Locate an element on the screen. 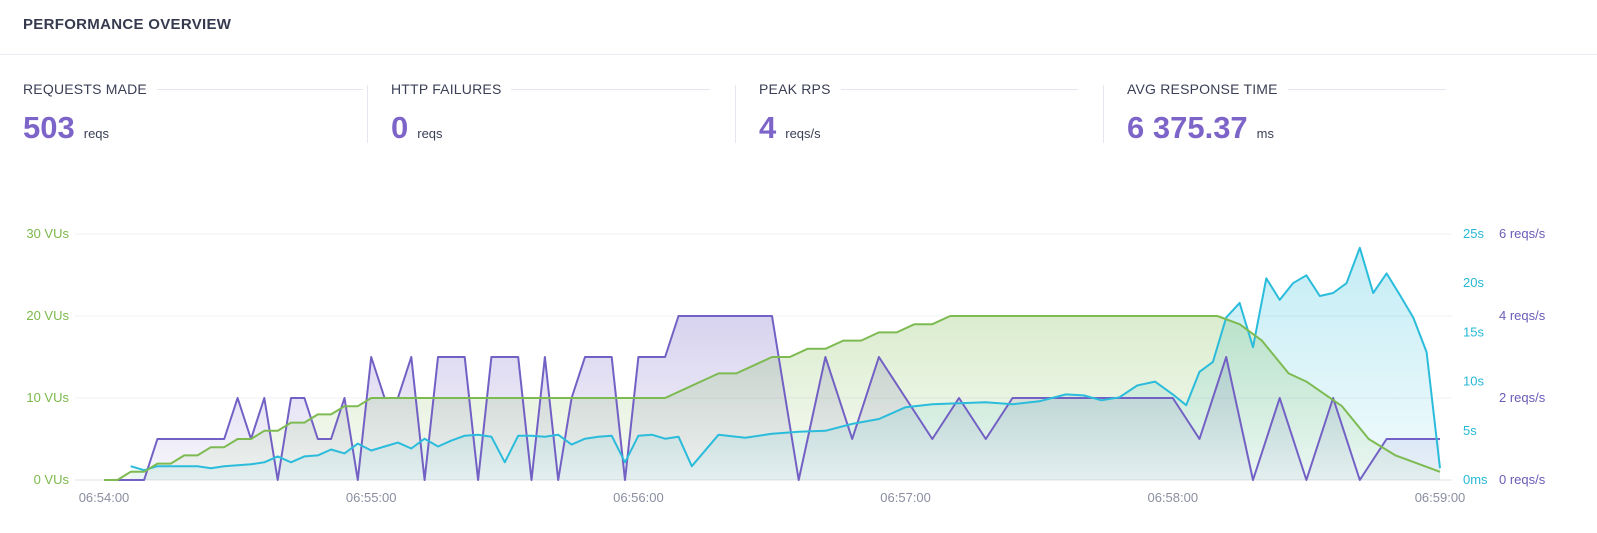 This screenshot has height=533, width=1597. stat-label: HTTP FAILURES is located at coordinates (446, 89).